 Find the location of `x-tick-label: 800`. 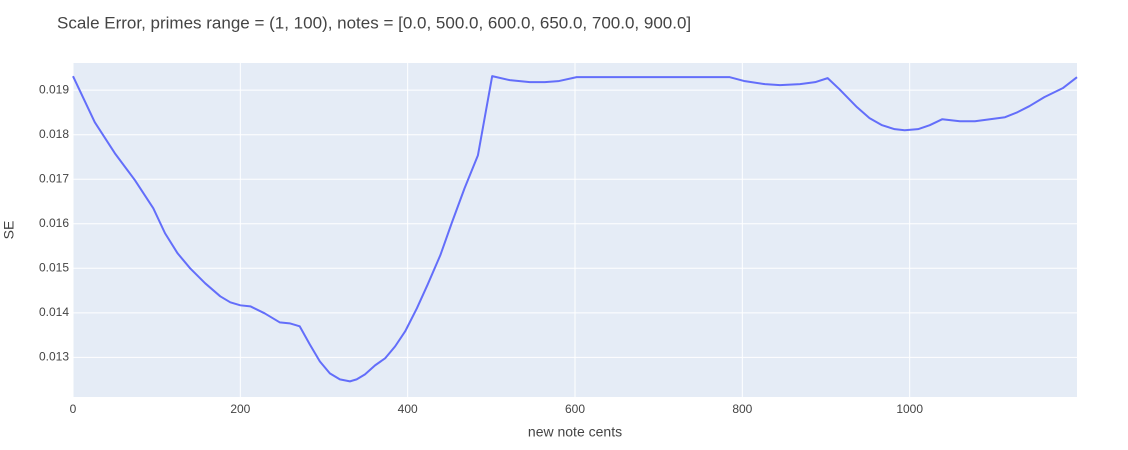

x-tick-label: 800 is located at coordinates (742, 409).